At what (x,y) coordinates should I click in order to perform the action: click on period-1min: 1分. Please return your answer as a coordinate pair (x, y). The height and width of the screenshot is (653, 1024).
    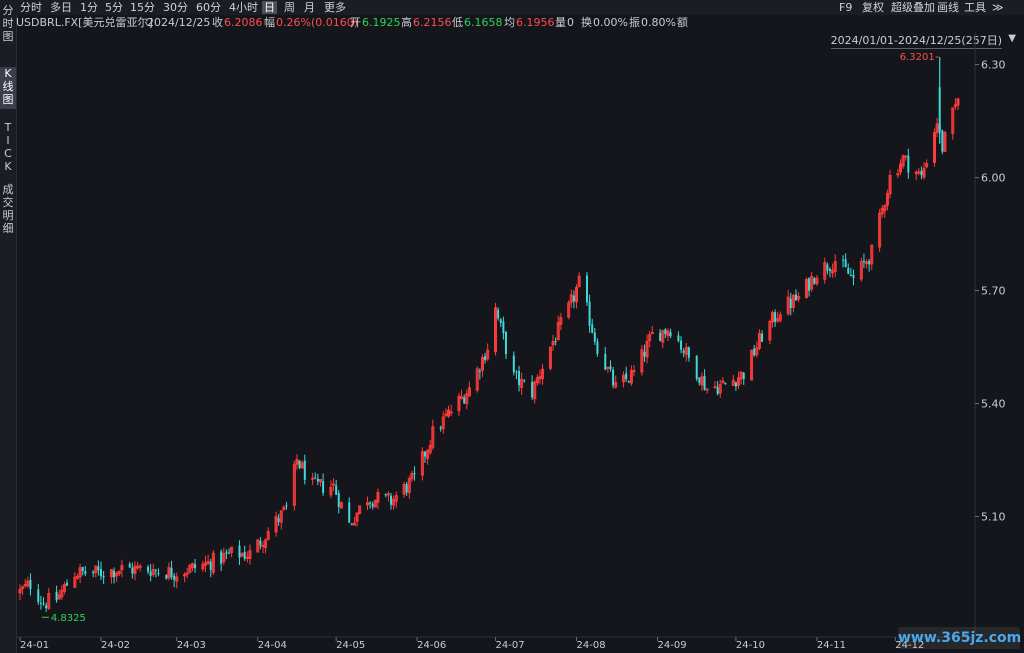
    Looking at the image, I should click on (89, 7).